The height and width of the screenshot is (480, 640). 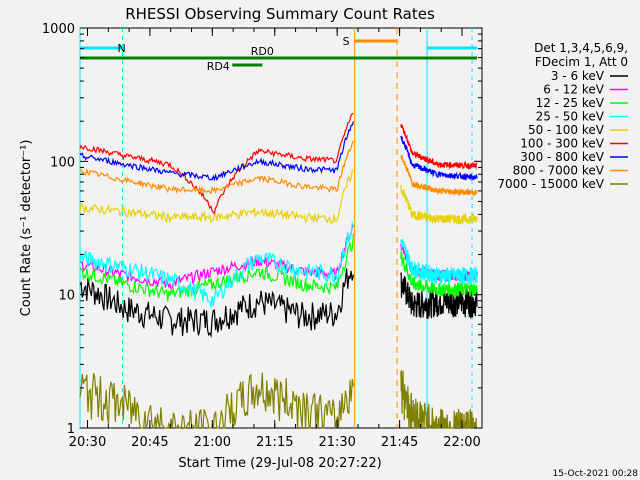 I want to click on annotation-s: S, so click(x=346, y=41).